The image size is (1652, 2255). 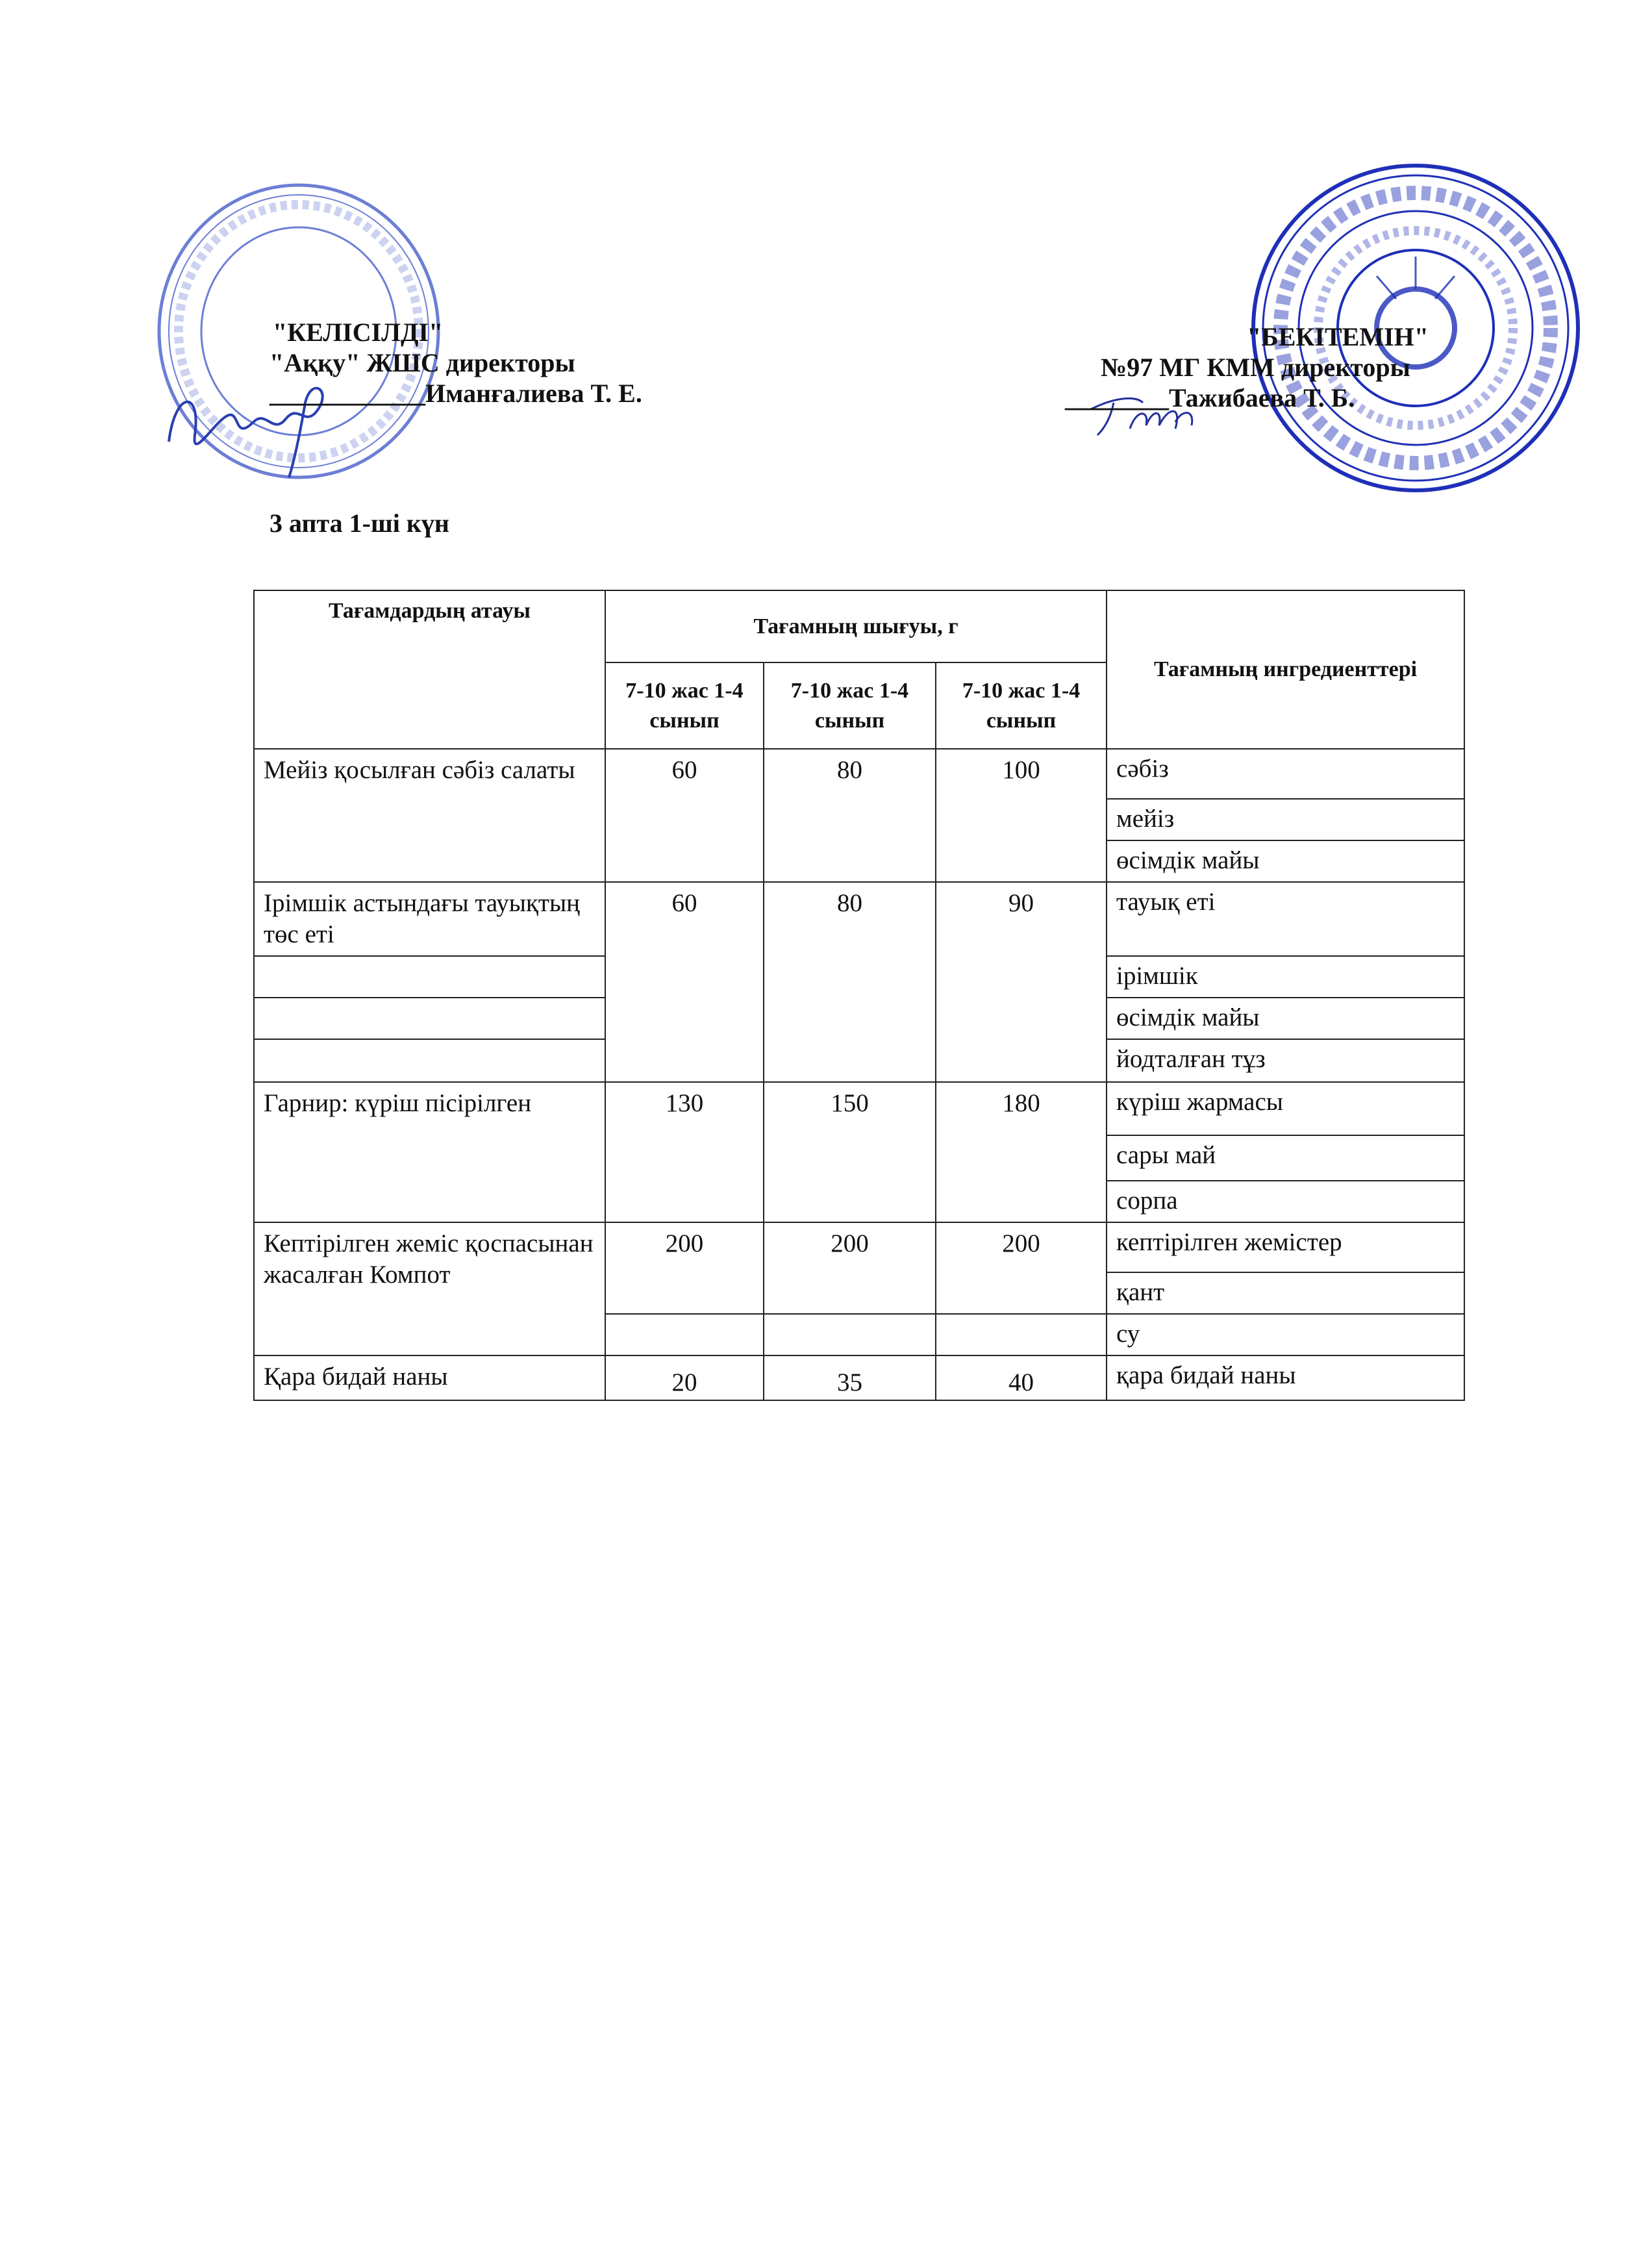 I want to click on right-approval-position: №97 МГ КММ директоры, so click(x=1255, y=367).